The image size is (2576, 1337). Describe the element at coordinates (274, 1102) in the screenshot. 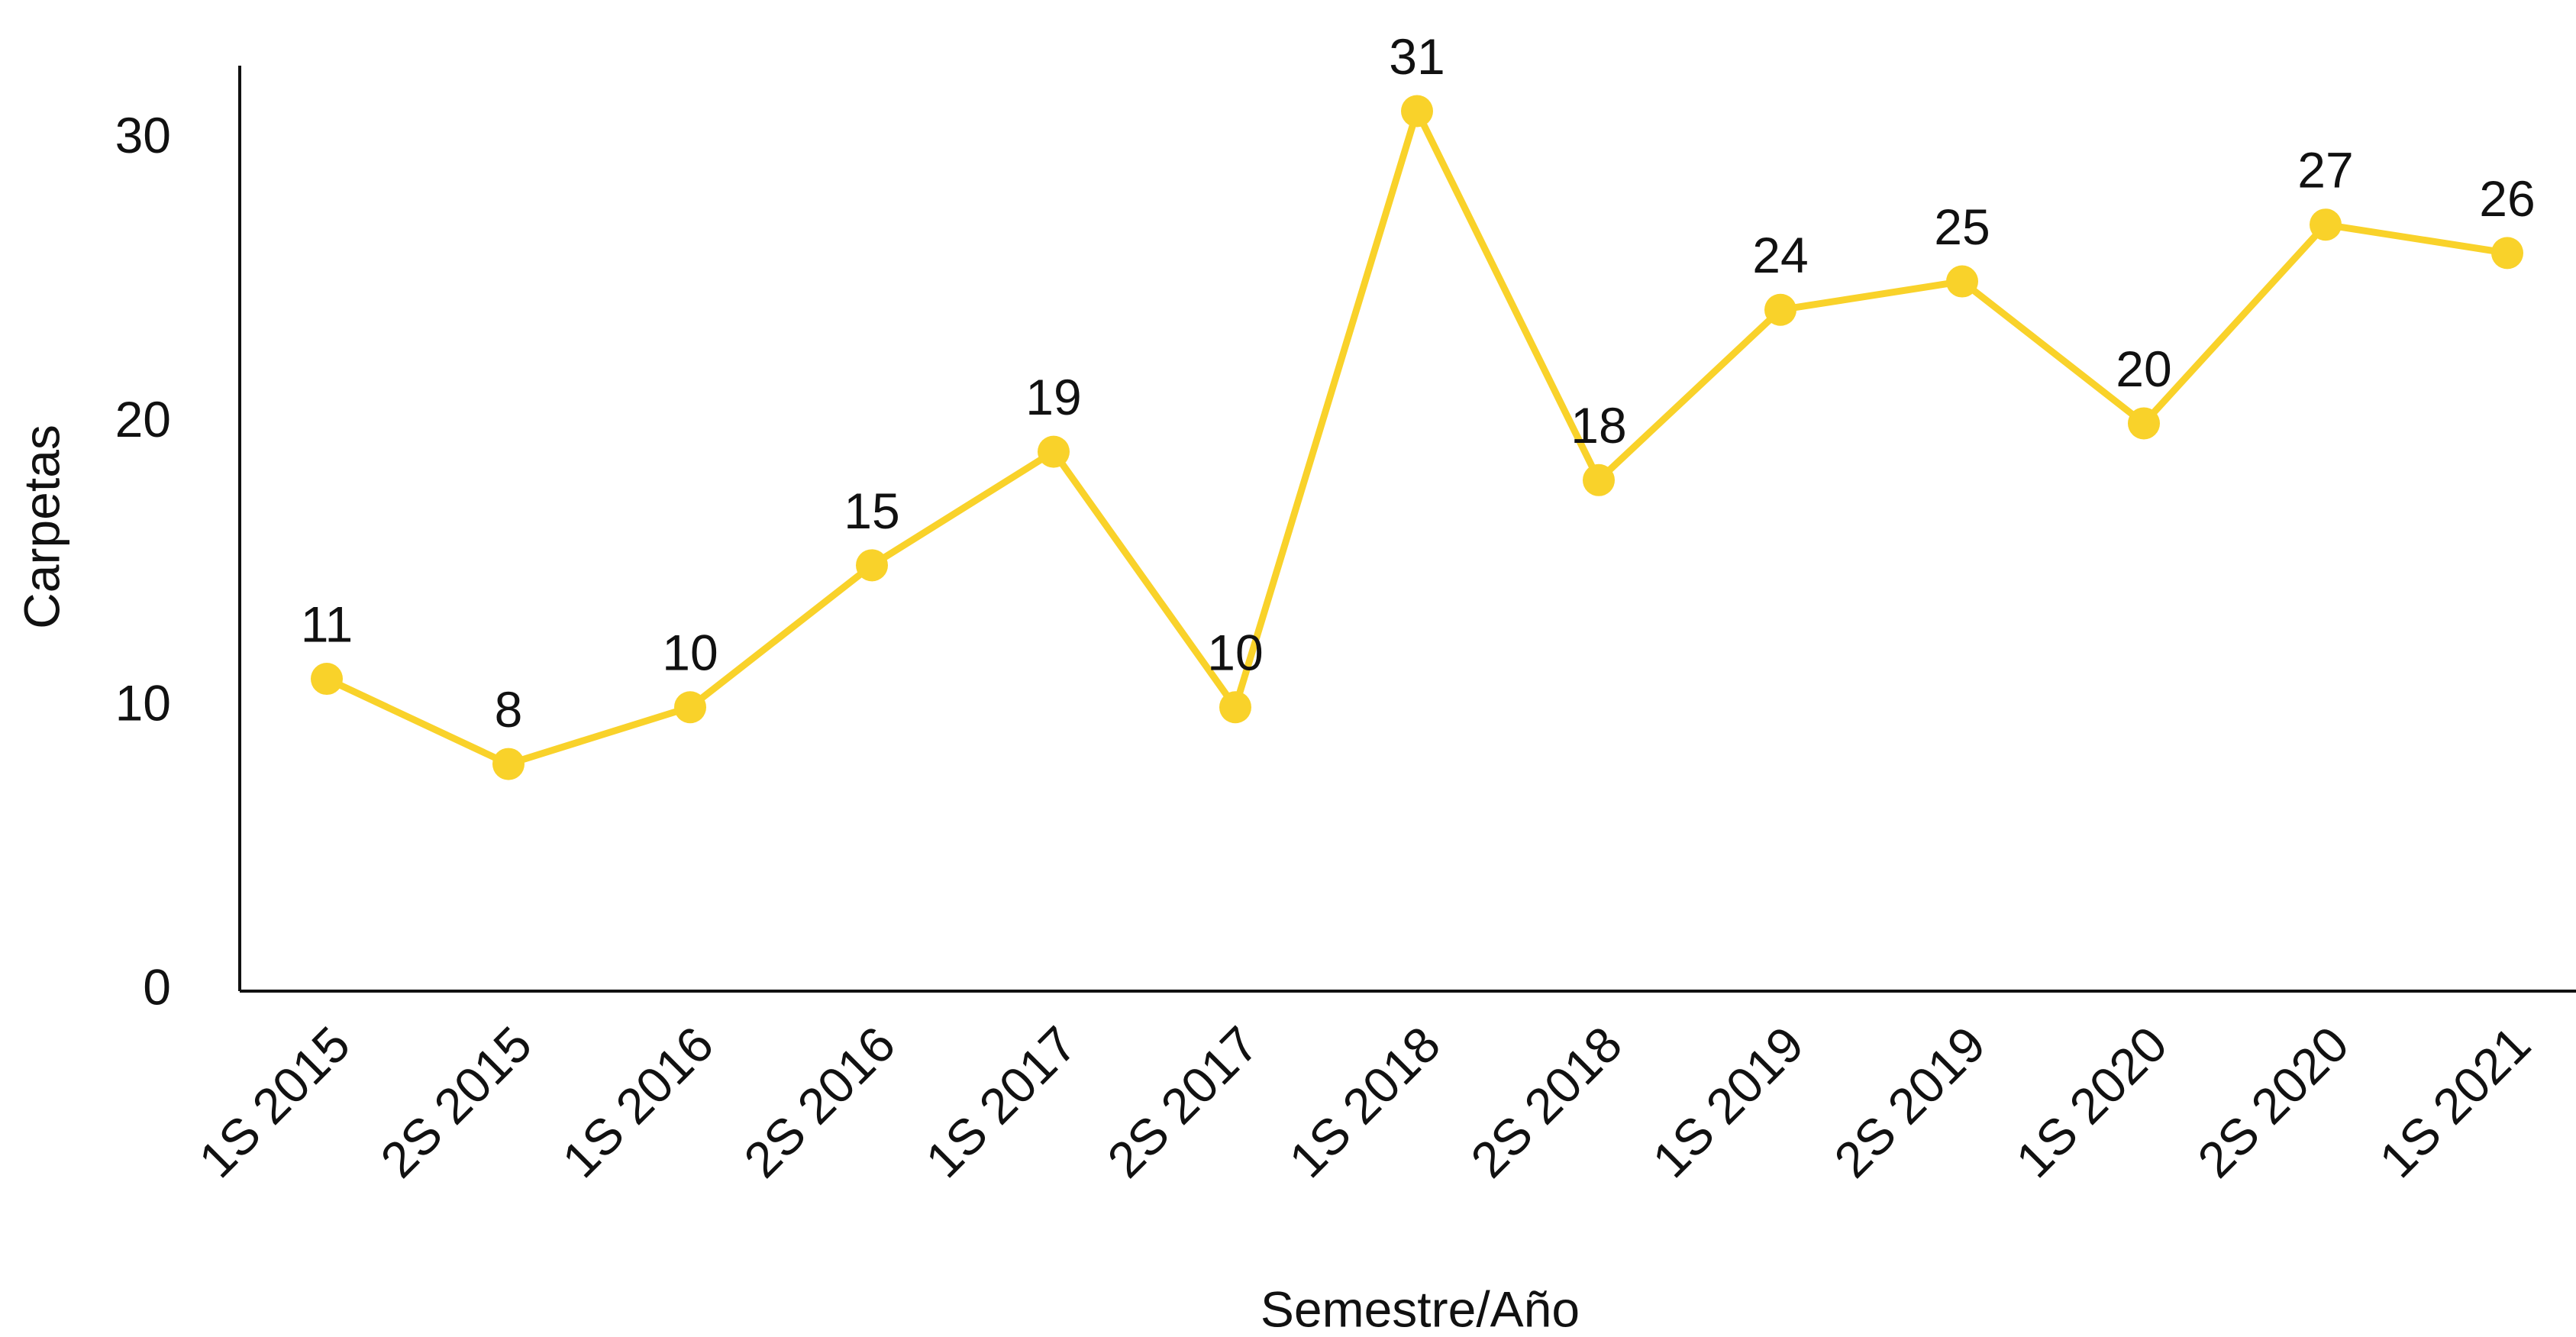

I see `x-tick-label: 1S 2015` at that location.